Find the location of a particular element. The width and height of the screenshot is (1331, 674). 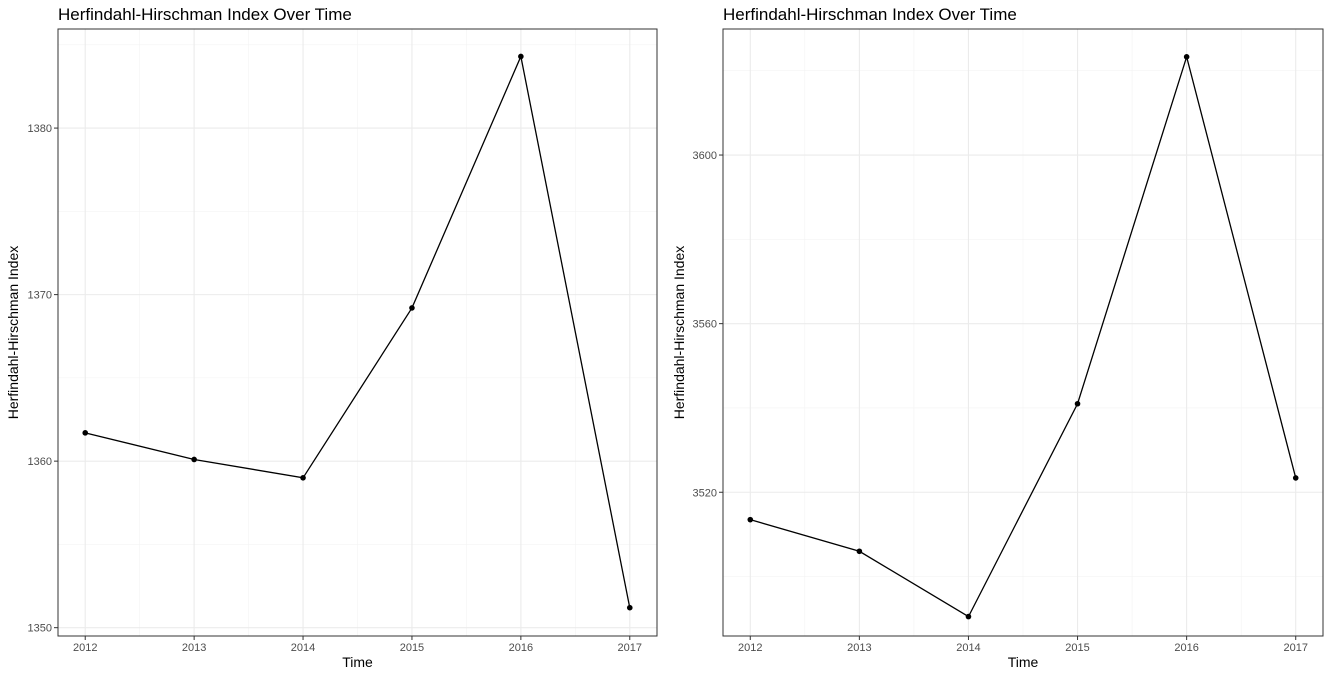

y-tick-label: 3520 is located at coordinates (705, 493).